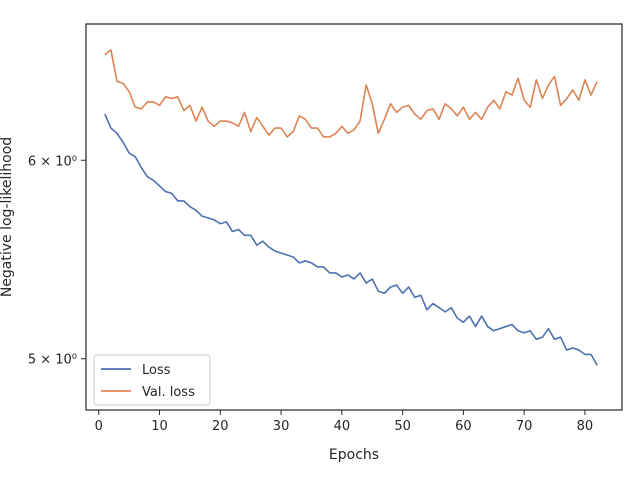  I want to click on x-axis-label: Epochs, so click(354, 455).